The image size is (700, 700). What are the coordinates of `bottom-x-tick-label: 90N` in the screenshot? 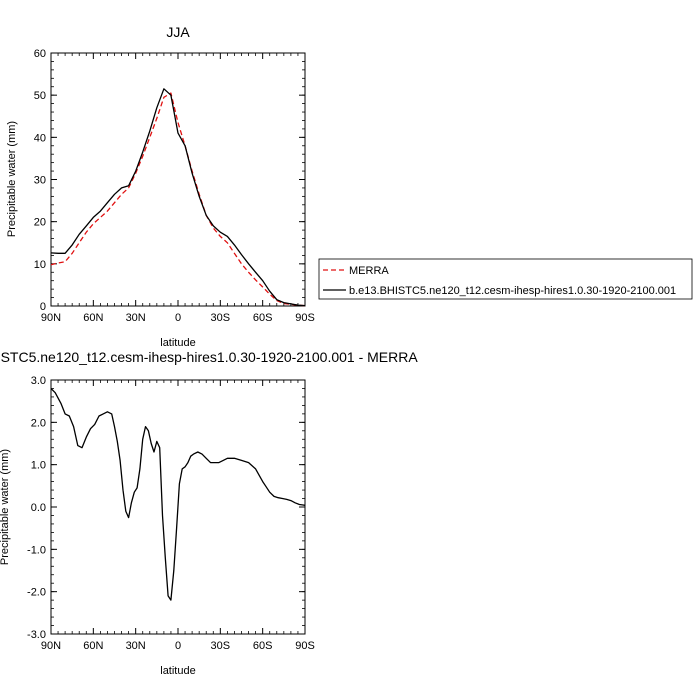 It's located at (51, 646).